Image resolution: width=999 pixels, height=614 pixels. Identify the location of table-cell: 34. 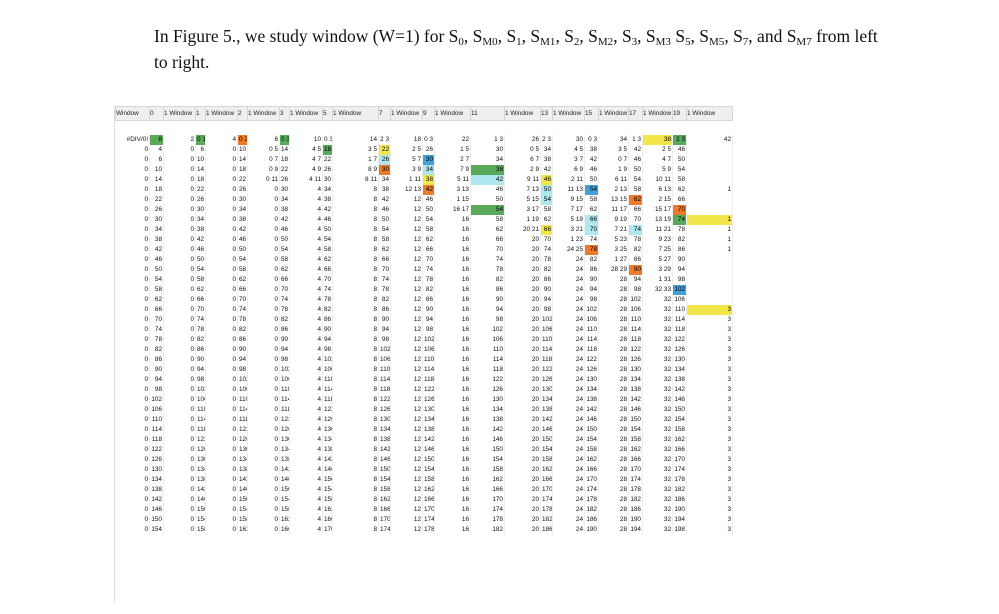
(284, 200).